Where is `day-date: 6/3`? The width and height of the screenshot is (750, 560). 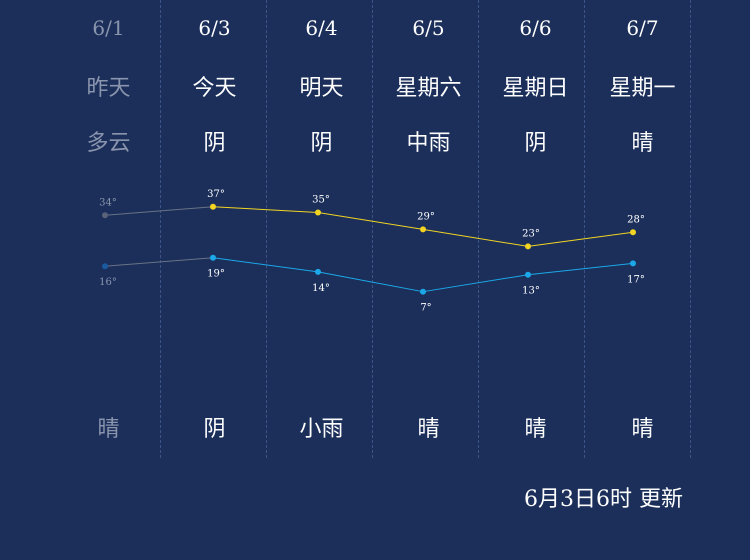 day-date: 6/3 is located at coordinates (214, 28).